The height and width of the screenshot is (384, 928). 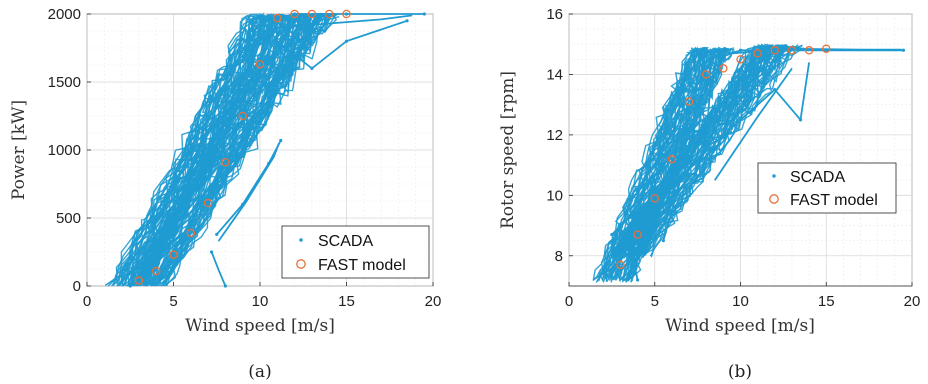 What do you see at coordinates (773, 175) in the screenshot?
I see `panel-b-legend-scada-marker` at bounding box center [773, 175].